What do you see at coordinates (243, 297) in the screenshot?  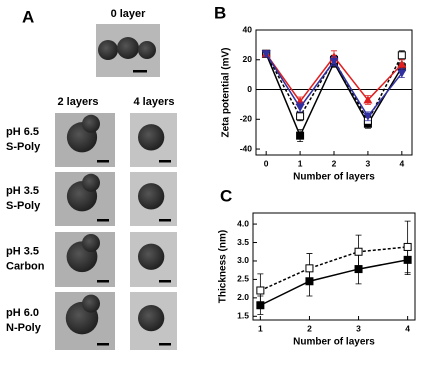 I see `y-tick-label: 2.0` at bounding box center [243, 297].